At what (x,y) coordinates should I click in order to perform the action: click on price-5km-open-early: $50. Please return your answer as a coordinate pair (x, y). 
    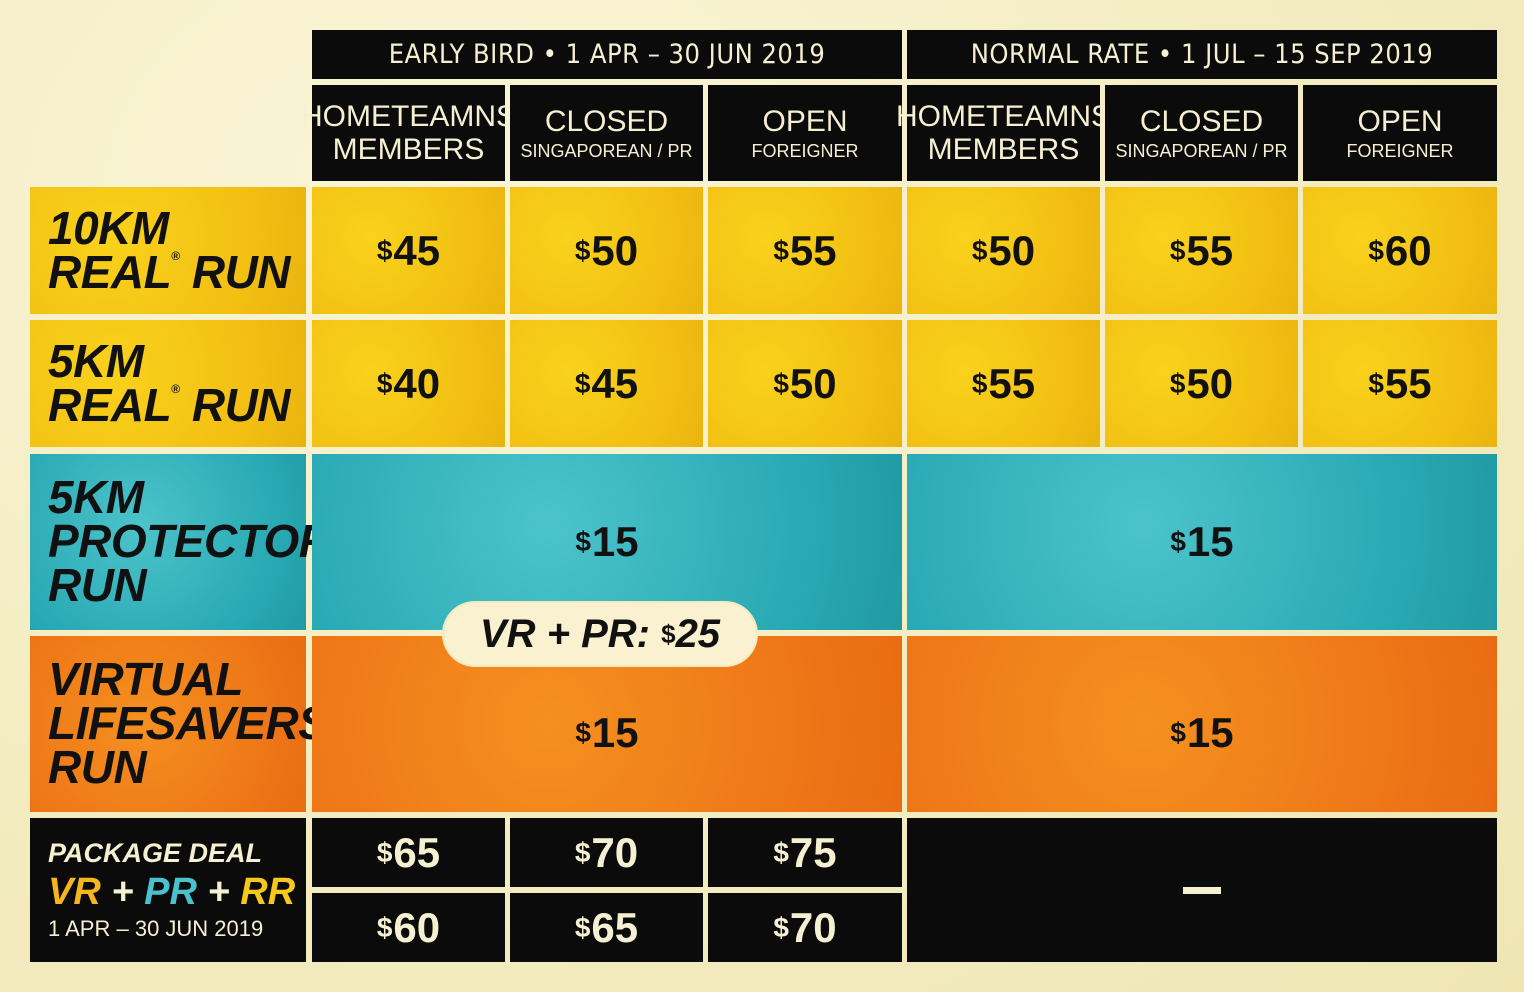
    Looking at the image, I should click on (805, 383).